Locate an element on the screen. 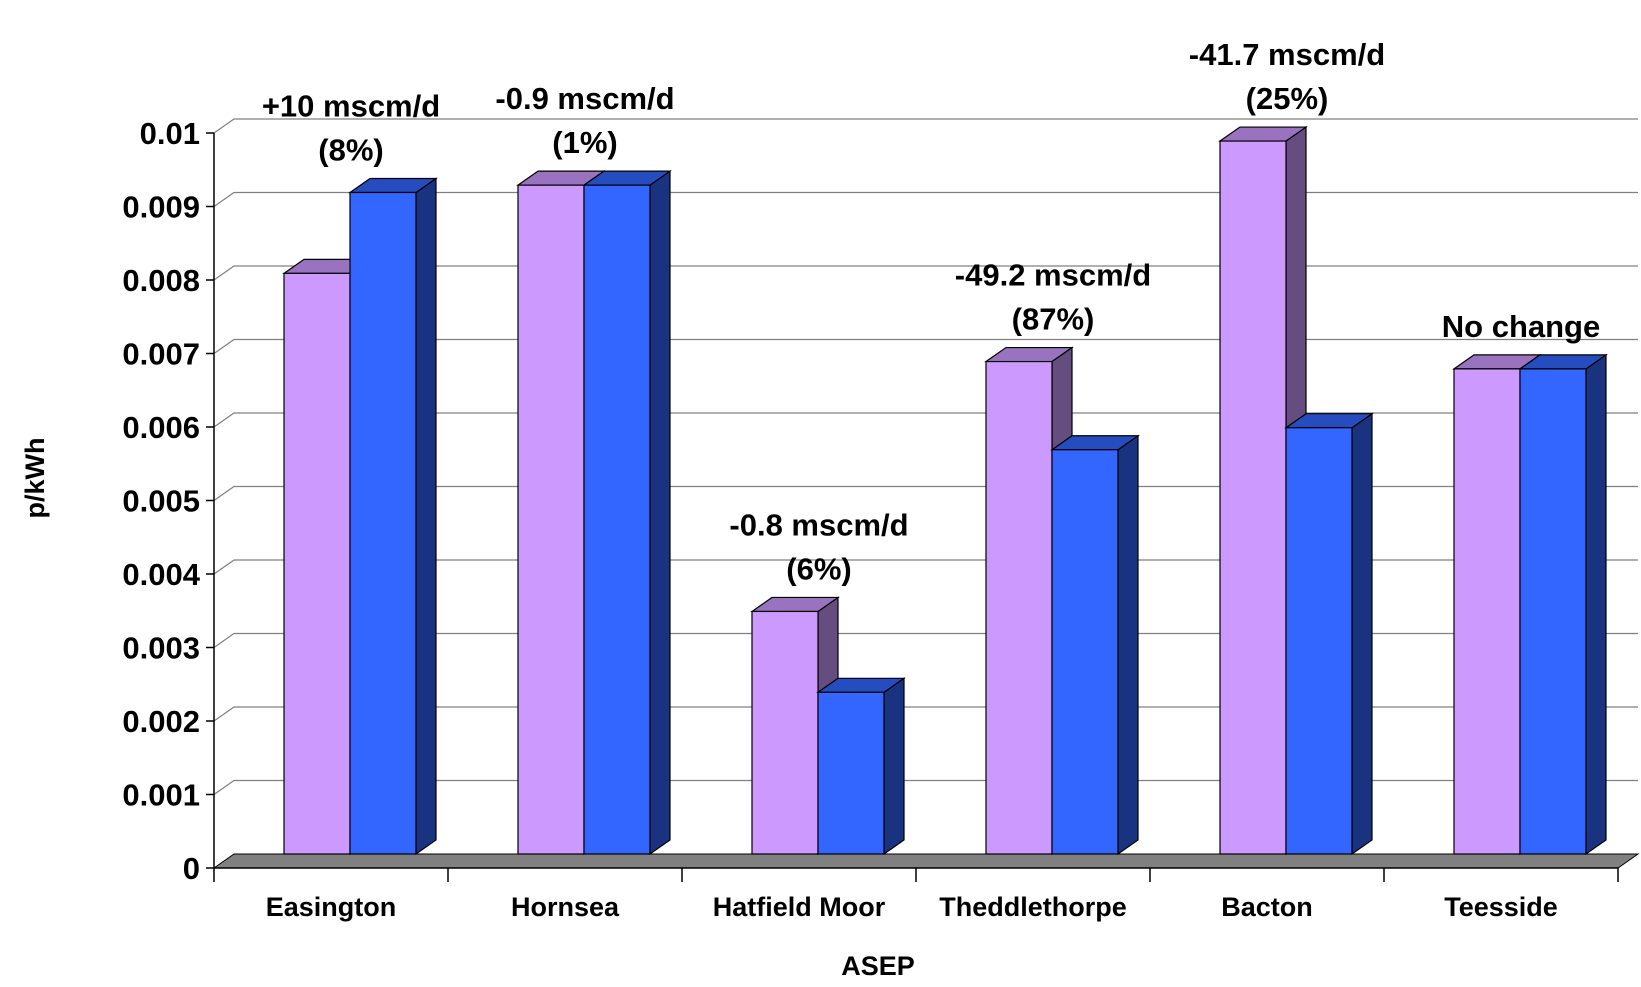 This screenshot has width=1641, height=987. y-tick-label: 0.001 is located at coordinates (161, 795).